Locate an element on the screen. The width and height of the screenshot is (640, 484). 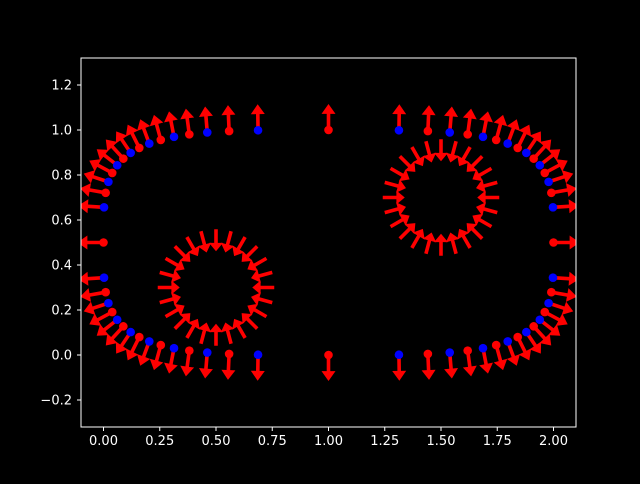
y-axis: −0.2 0.0 0.2 0.4 0.6 0.8 1.0 1.2 is located at coordinates (60, 244).